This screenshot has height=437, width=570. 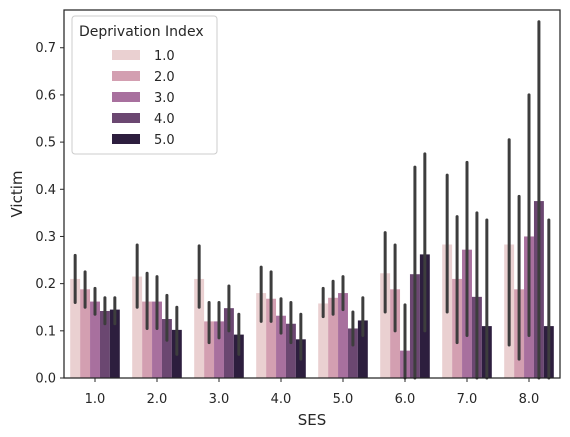 What do you see at coordinates (219, 349) in the screenshot?
I see `bar-ses-3.0-deprivation-3.0` at bounding box center [219, 349].